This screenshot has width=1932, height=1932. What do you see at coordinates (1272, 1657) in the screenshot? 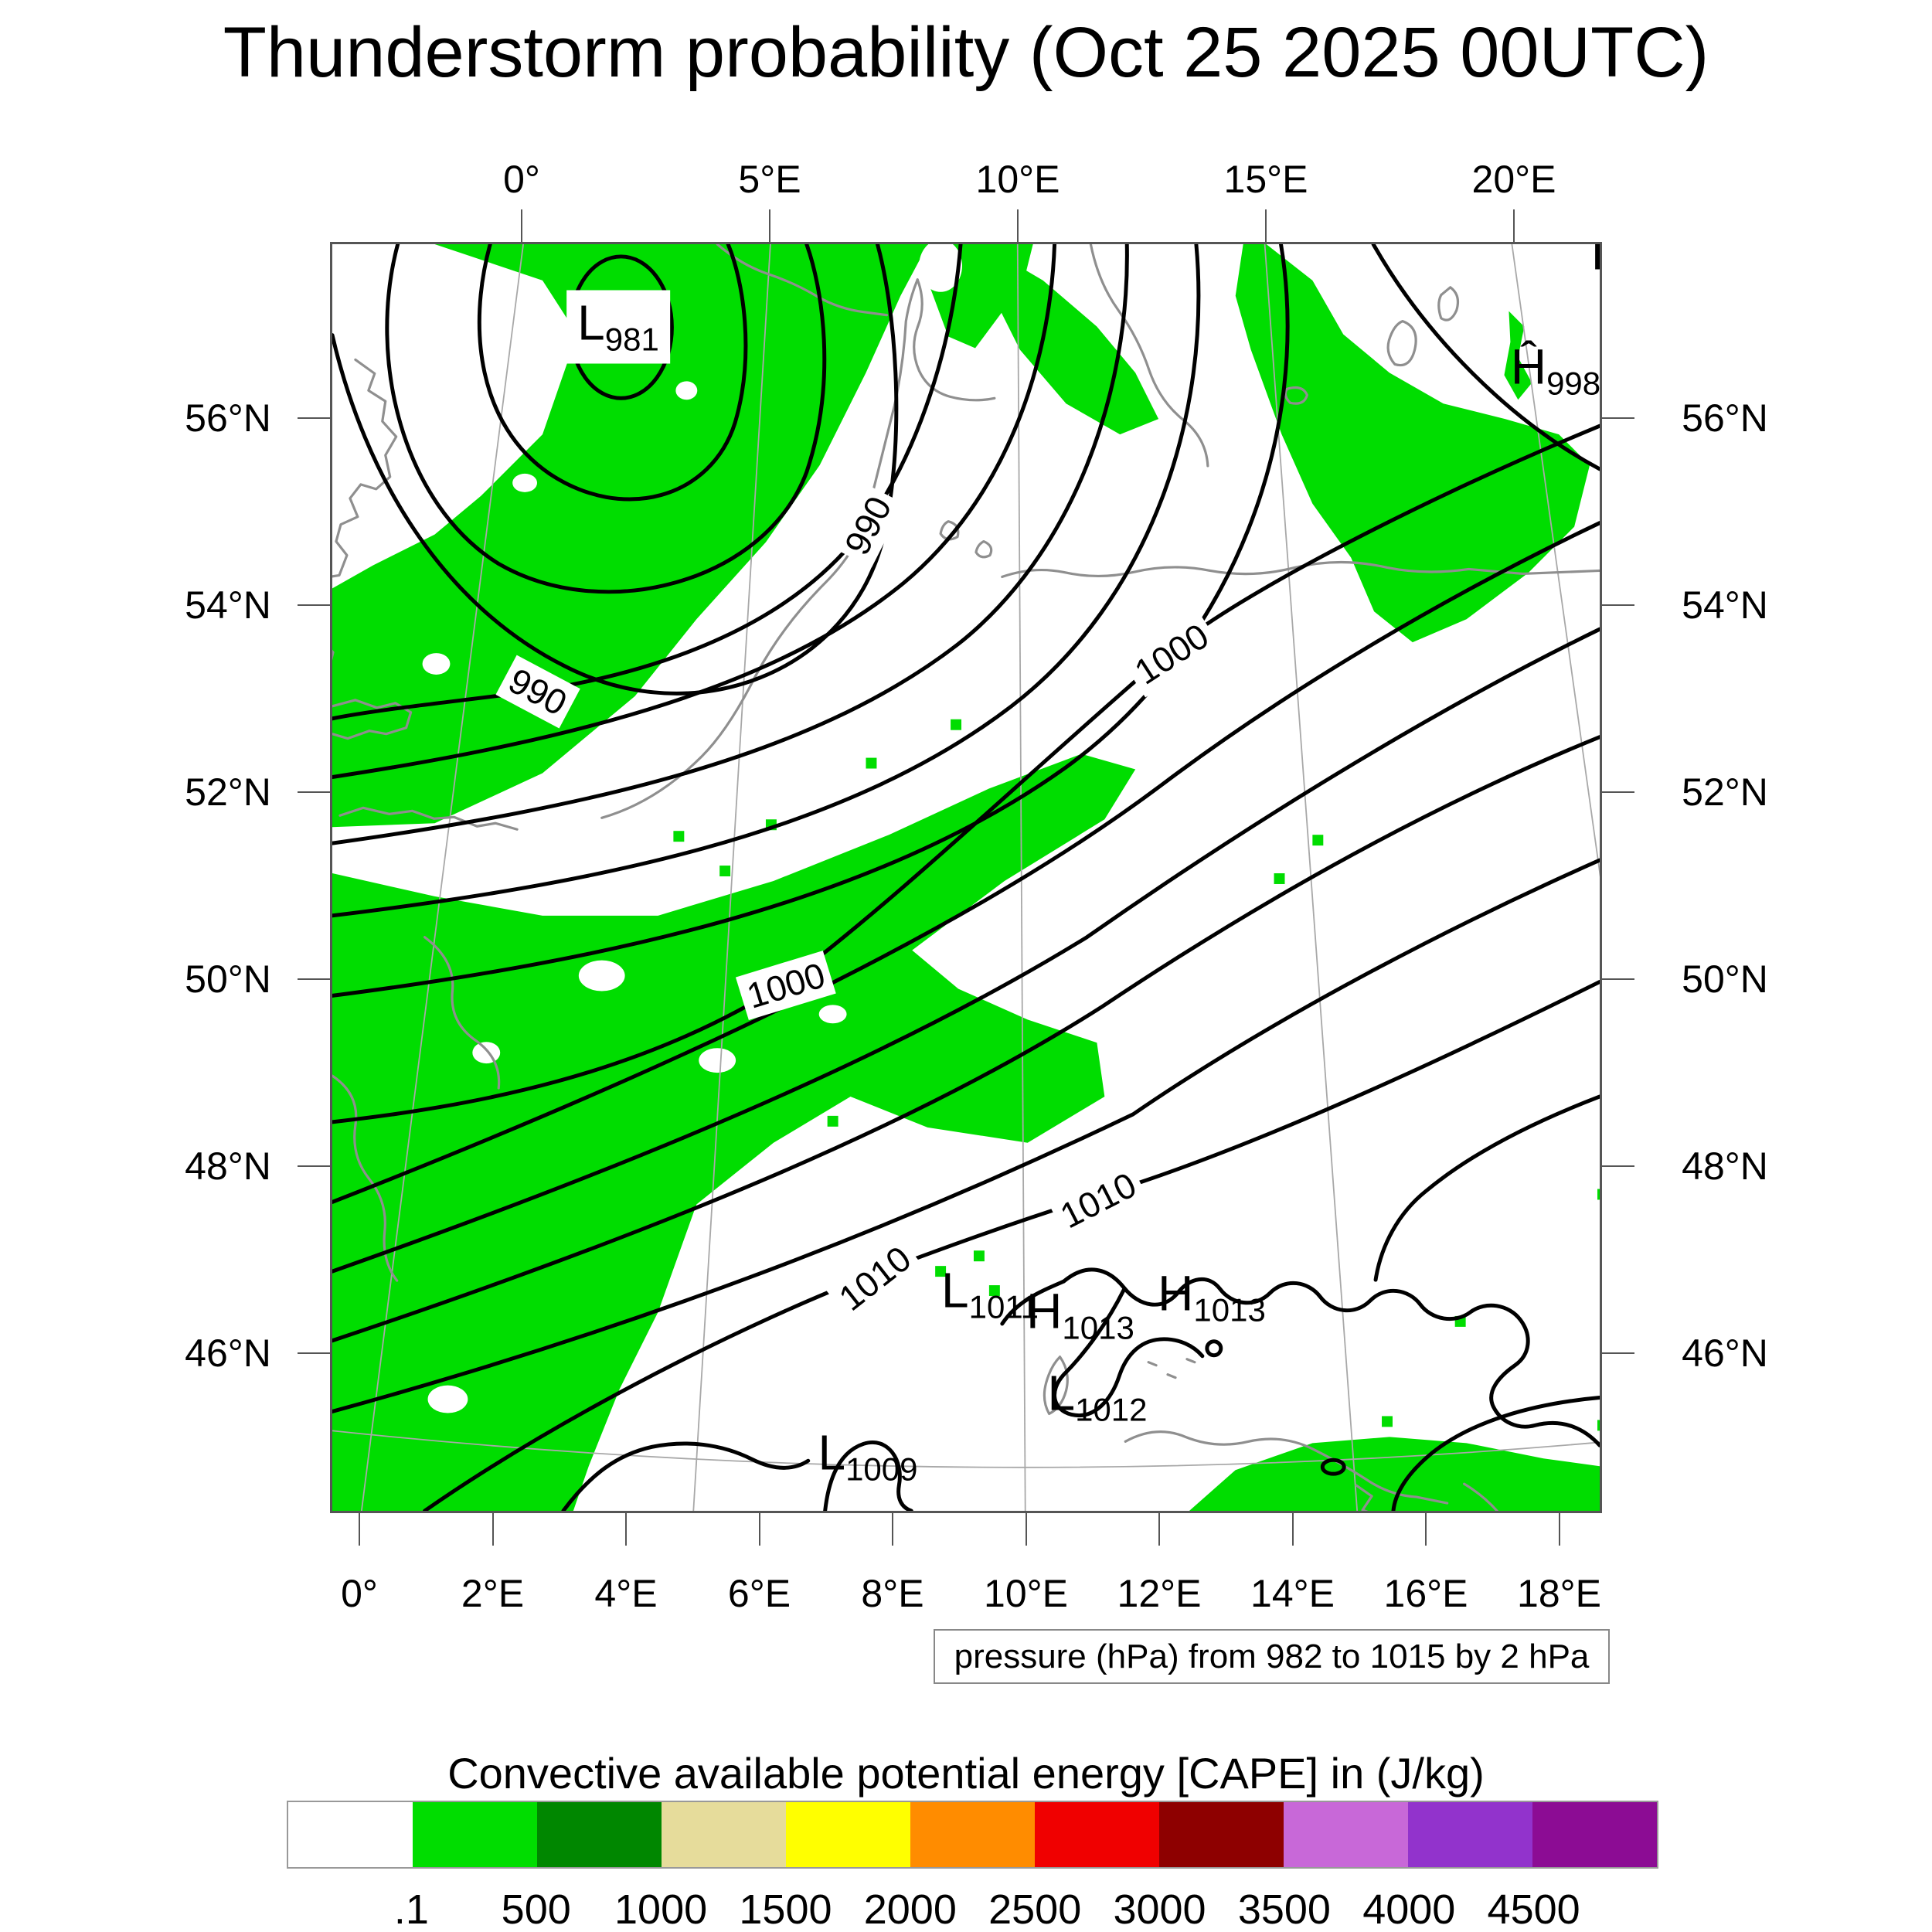
I see `pressure-note: pressure (hPa) from 982 to 1015 by 2 hPa` at bounding box center [1272, 1657].